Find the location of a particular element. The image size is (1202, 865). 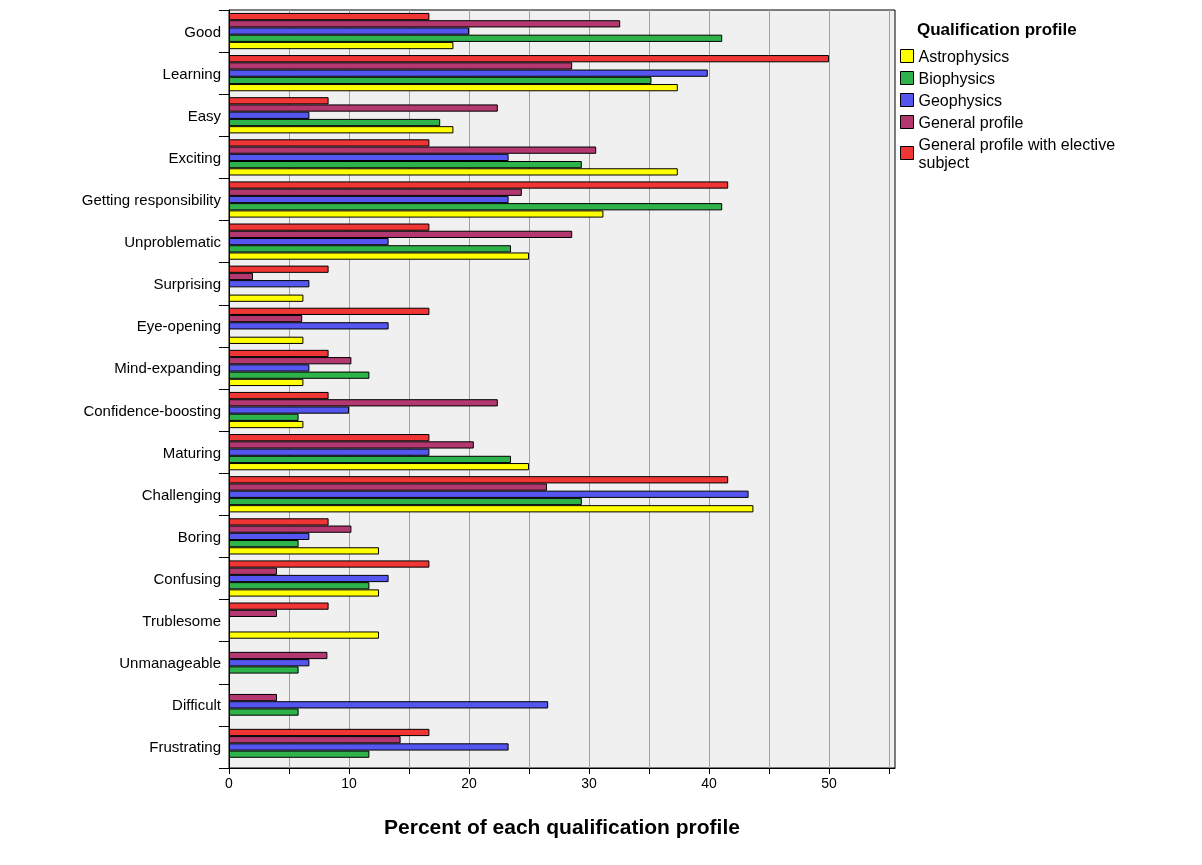

x-tick-label: 10 is located at coordinates (349, 783).